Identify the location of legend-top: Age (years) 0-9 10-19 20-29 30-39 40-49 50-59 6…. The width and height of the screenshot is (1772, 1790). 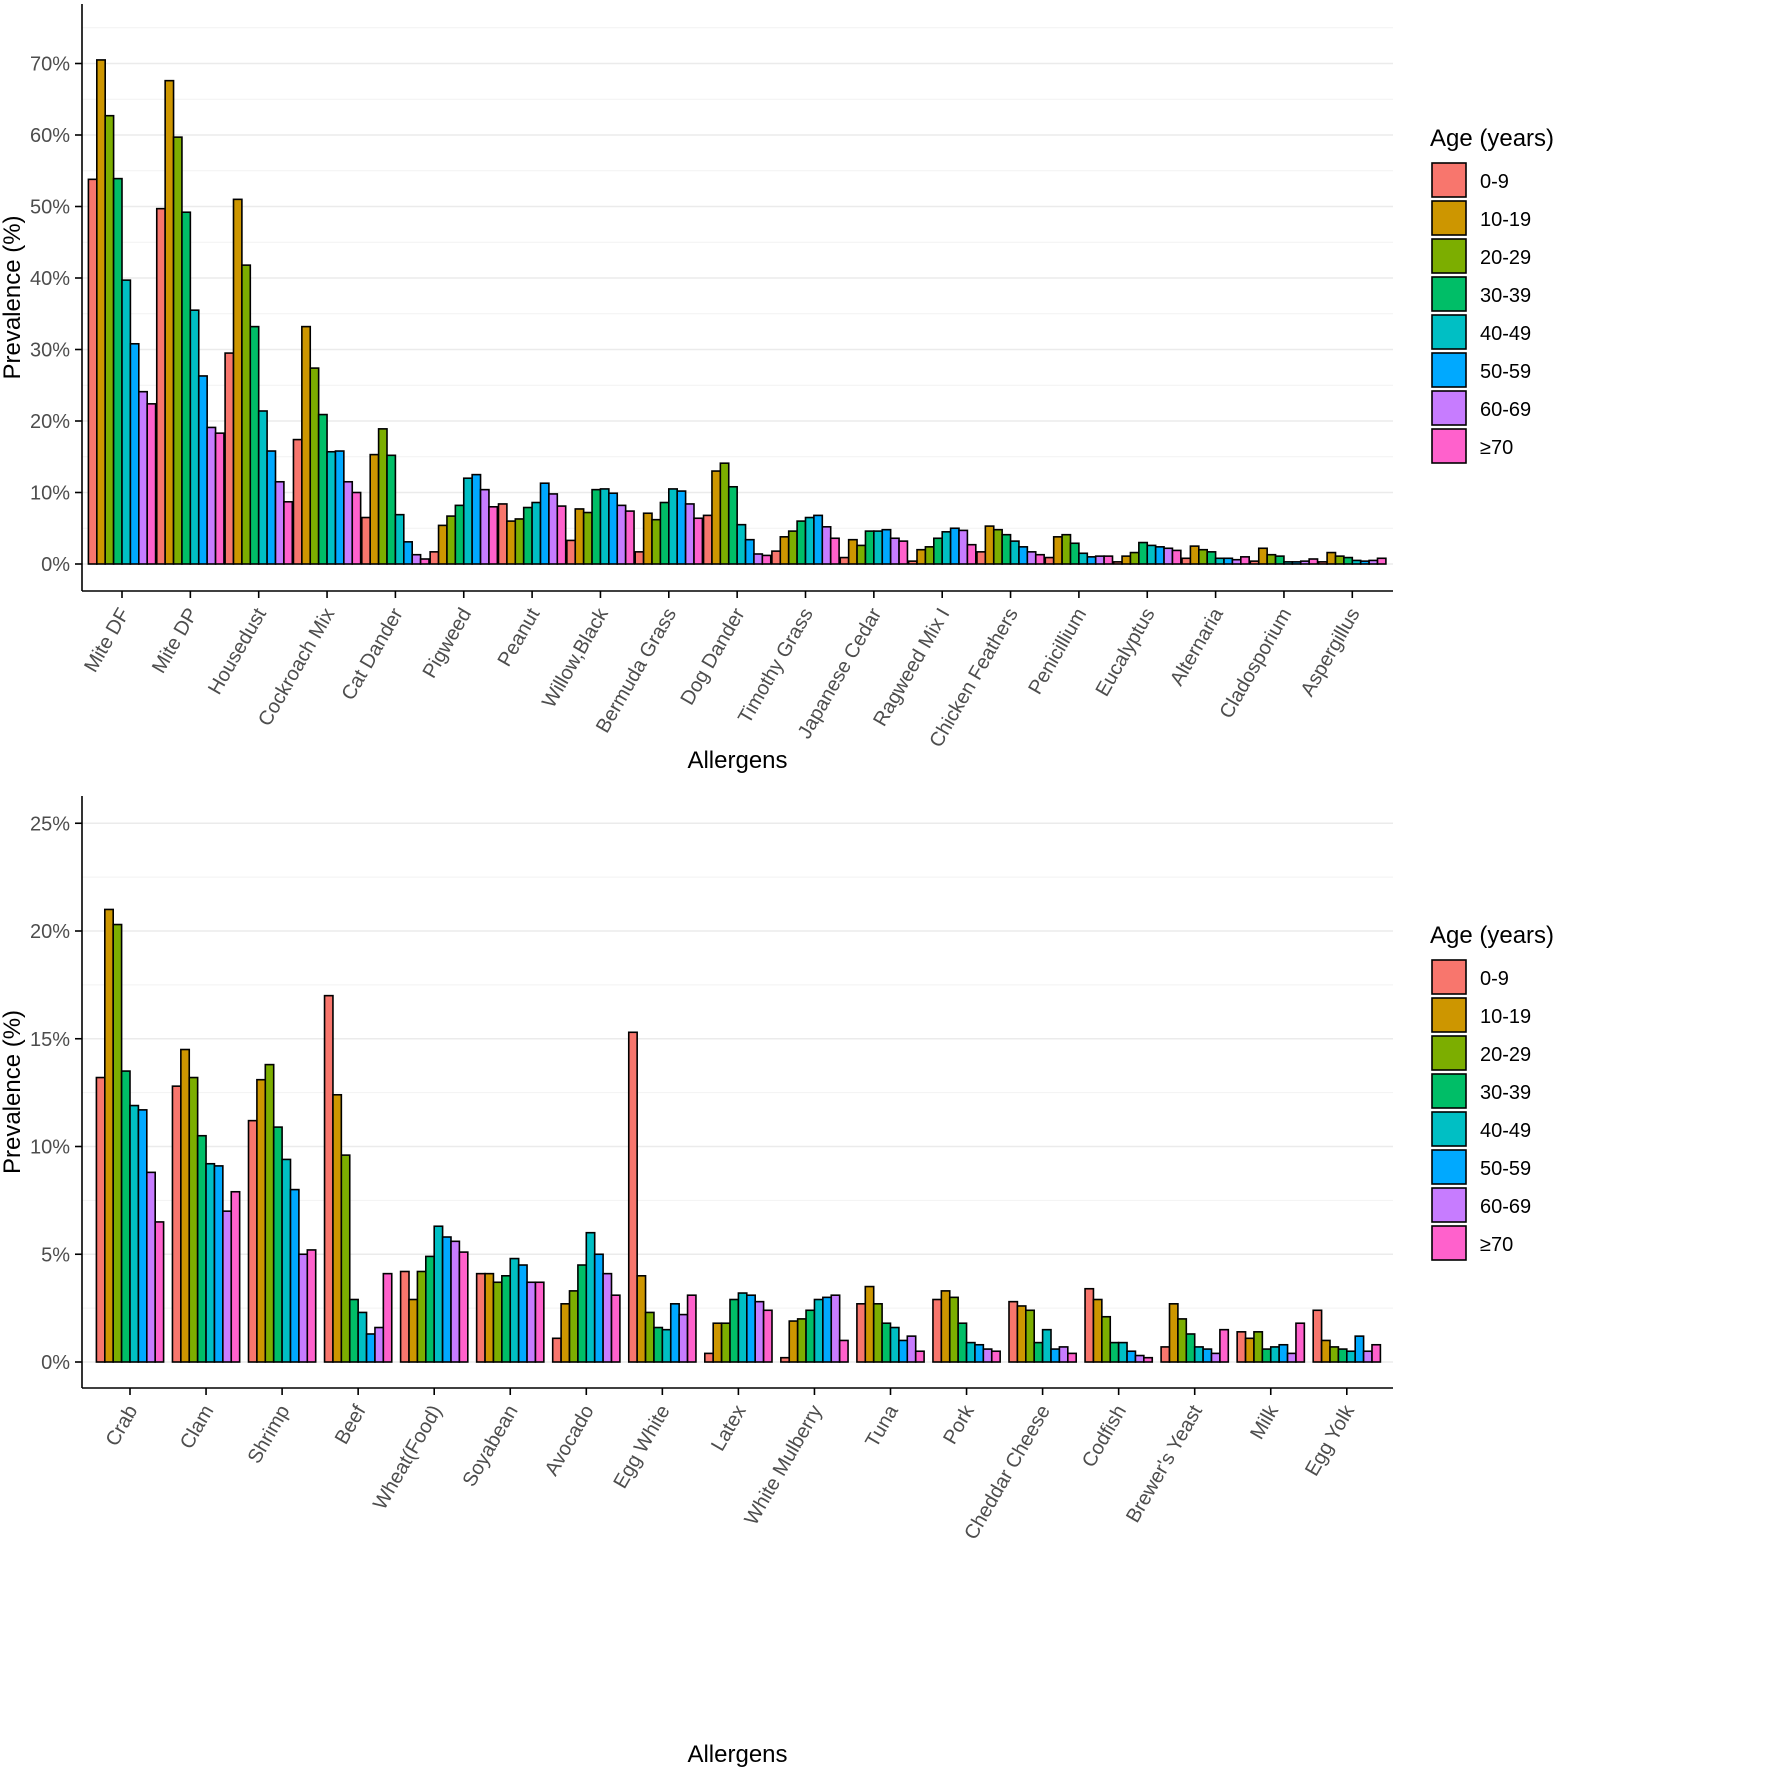
(1492, 294).